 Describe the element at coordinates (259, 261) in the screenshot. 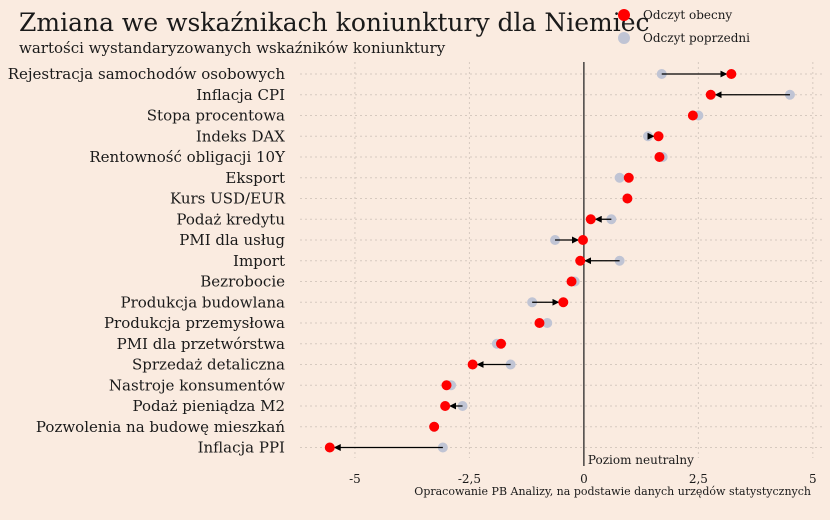

I see `category-label: Import` at that location.